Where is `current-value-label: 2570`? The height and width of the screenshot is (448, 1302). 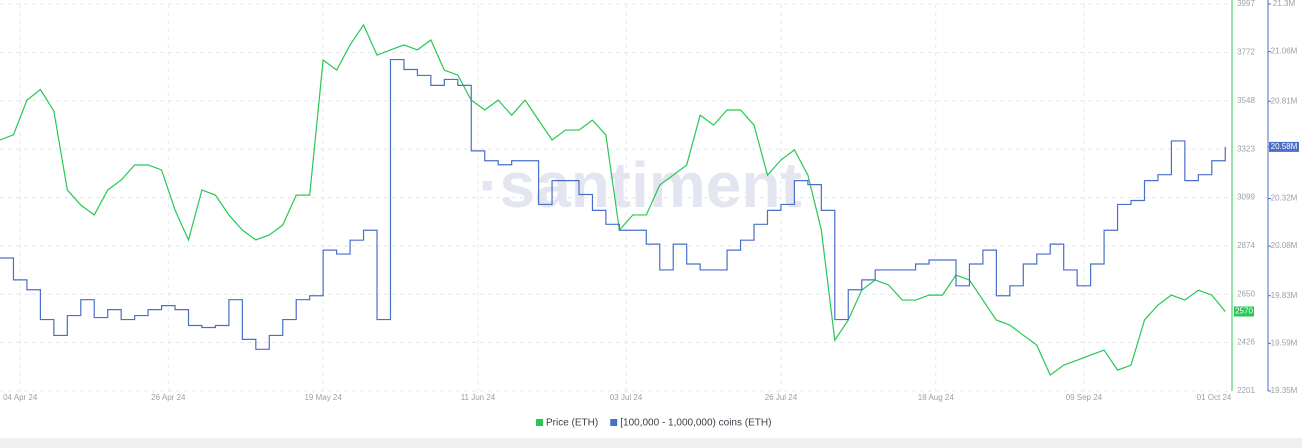
current-value-label: 2570 is located at coordinates (1244, 311).